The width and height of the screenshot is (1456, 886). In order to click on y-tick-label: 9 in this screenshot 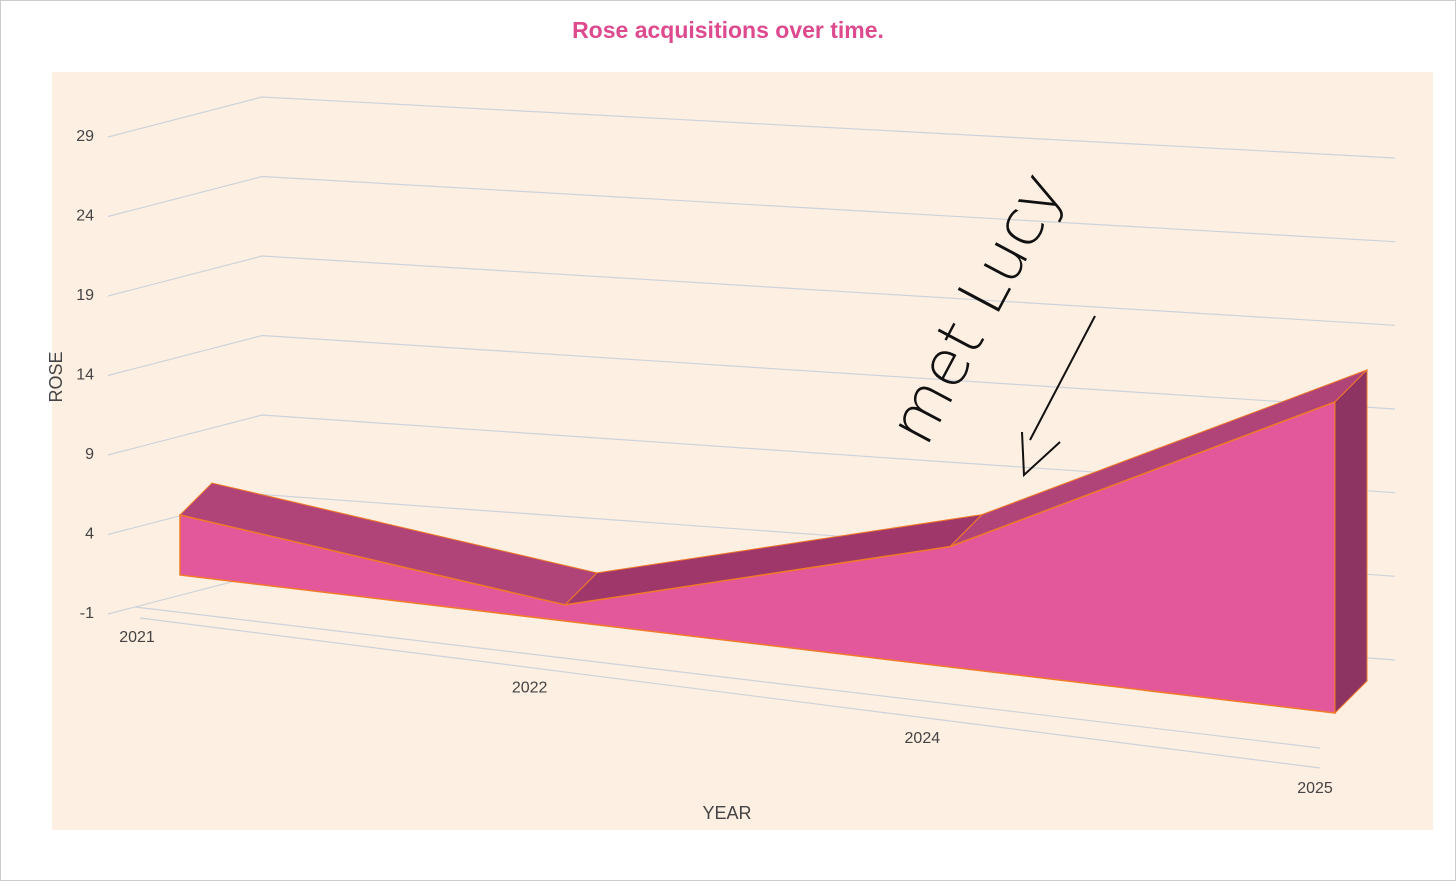, I will do `click(89, 454)`.